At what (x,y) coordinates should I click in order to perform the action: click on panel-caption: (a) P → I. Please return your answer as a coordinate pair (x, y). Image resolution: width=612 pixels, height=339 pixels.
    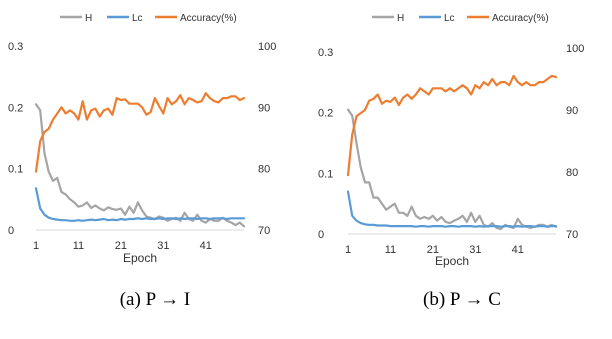
    Looking at the image, I should click on (155, 299).